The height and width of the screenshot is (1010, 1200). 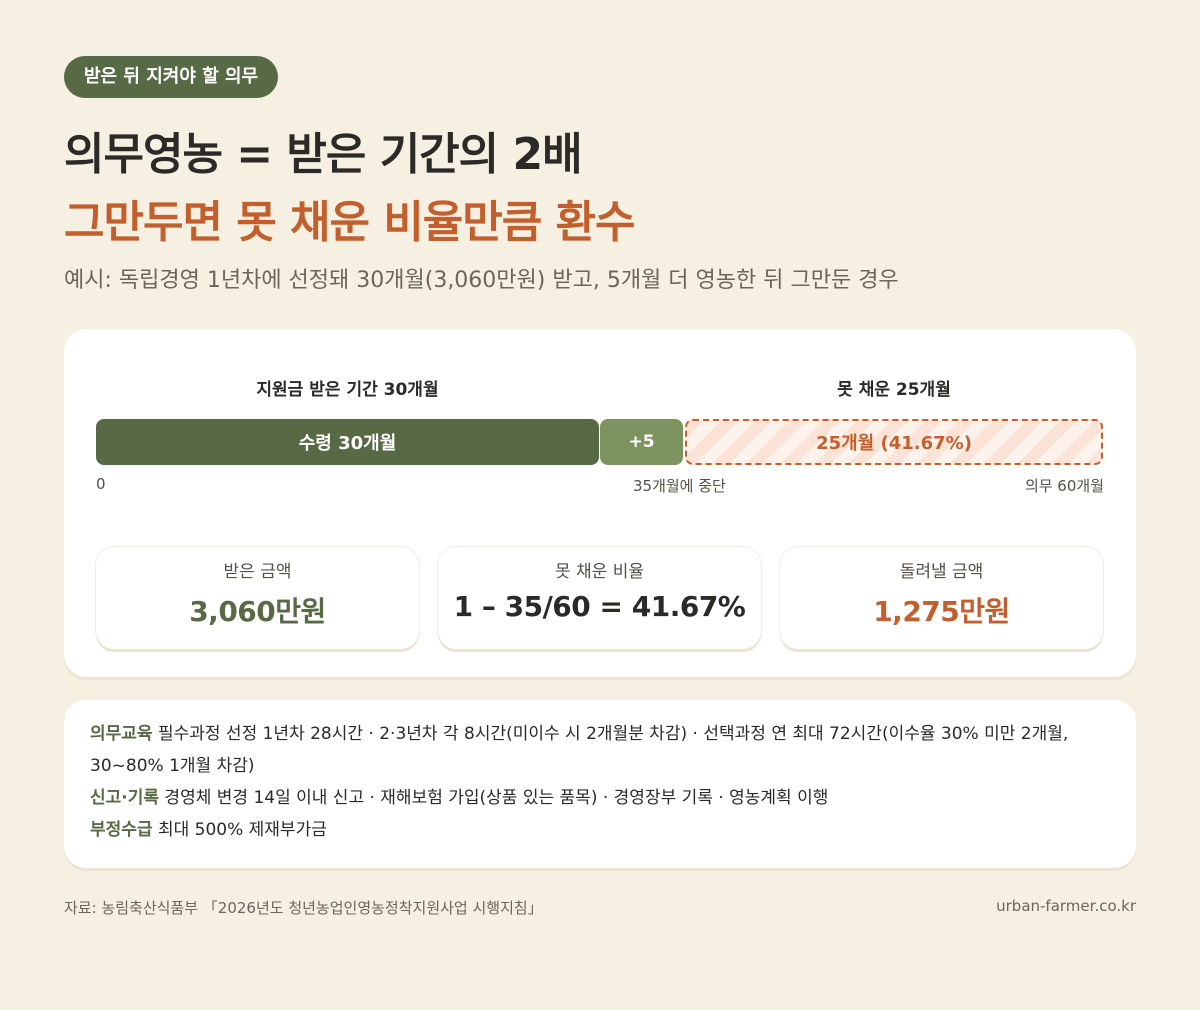 What do you see at coordinates (171, 77) in the screenshot?
I see `section-badge: 받은 뒤 지켜야 할 의무` at bounding box center [171, 77].